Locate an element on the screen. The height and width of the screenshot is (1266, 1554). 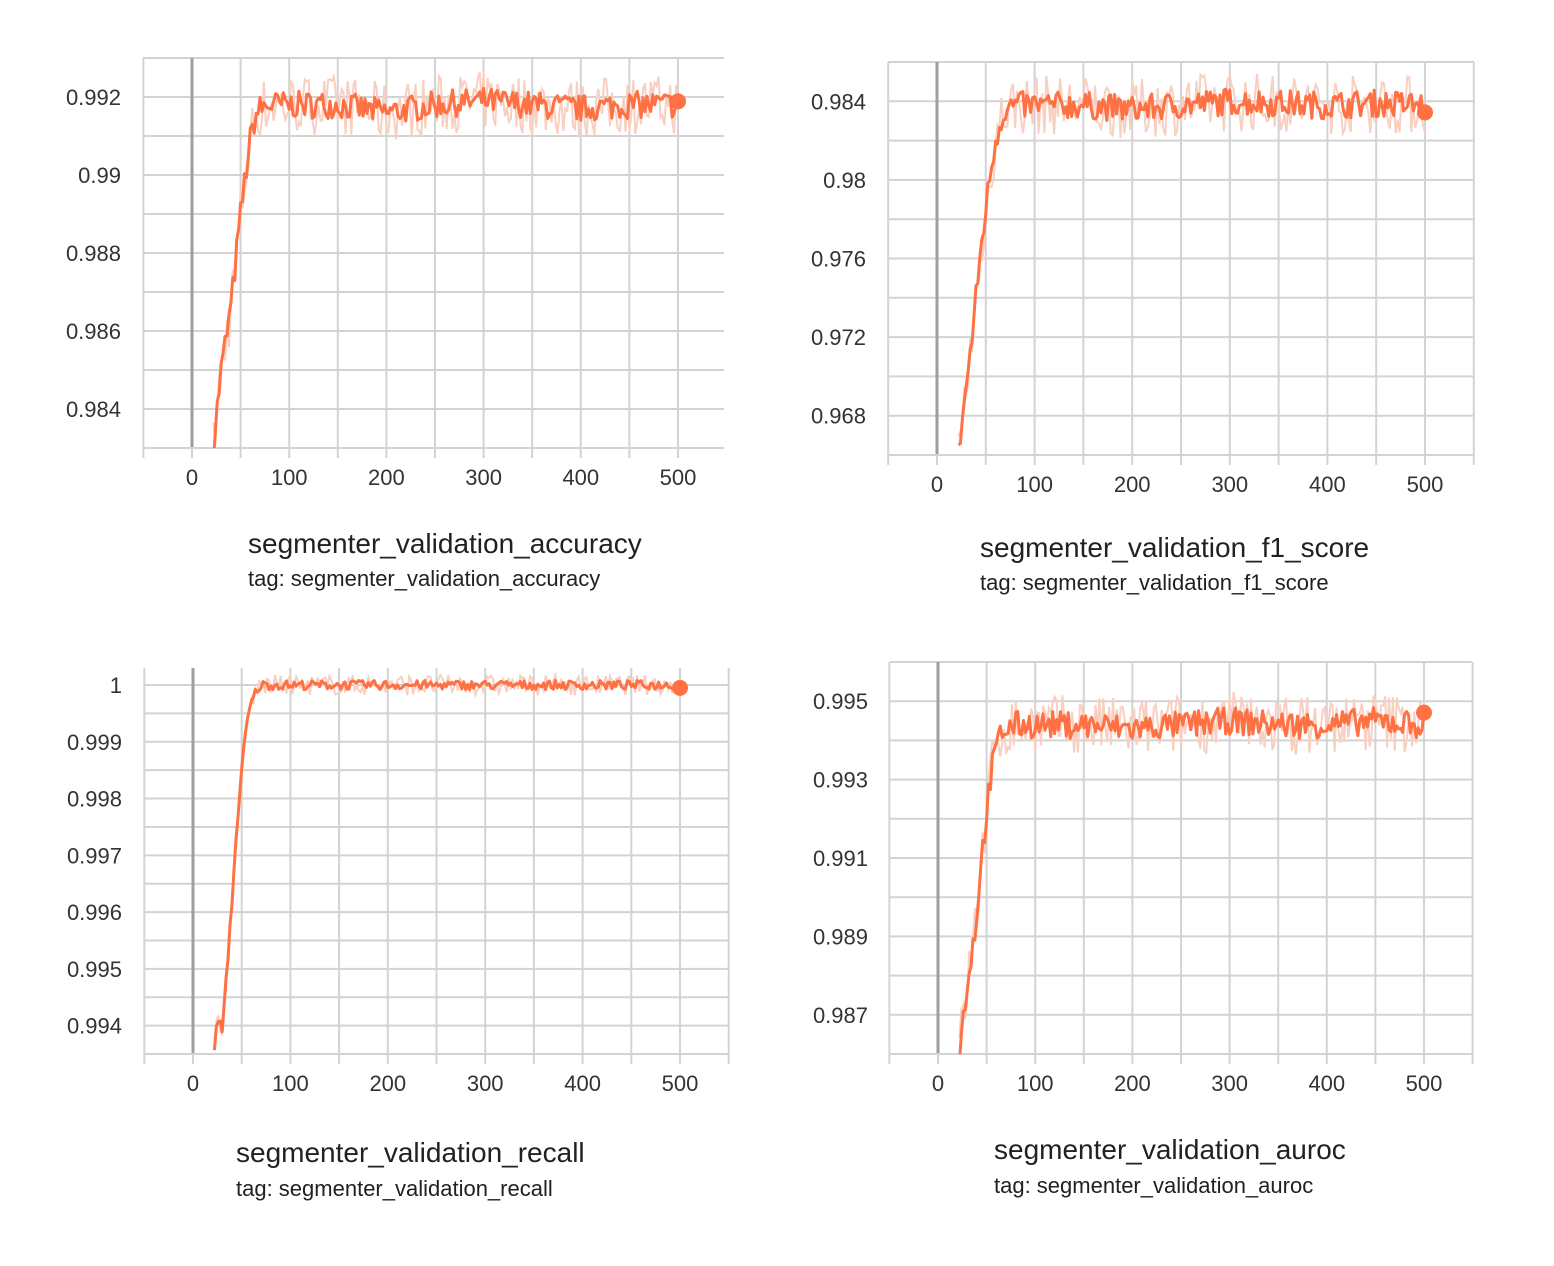
y-tick-label: 0.987 is located at coordinates (840, 1015).